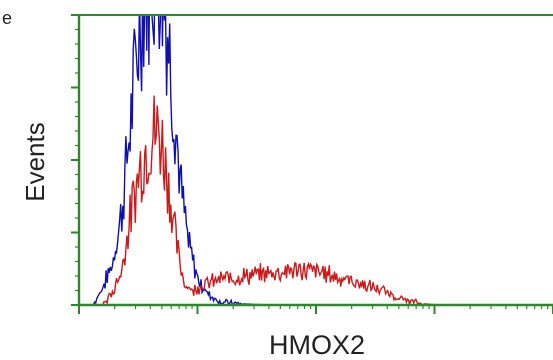 This screenshot has width=553, height=360. What do you see at coordinates (7, 18) in the screenshot?
I see `clipped-text-fragment: e` at bounding box center [7, 18].